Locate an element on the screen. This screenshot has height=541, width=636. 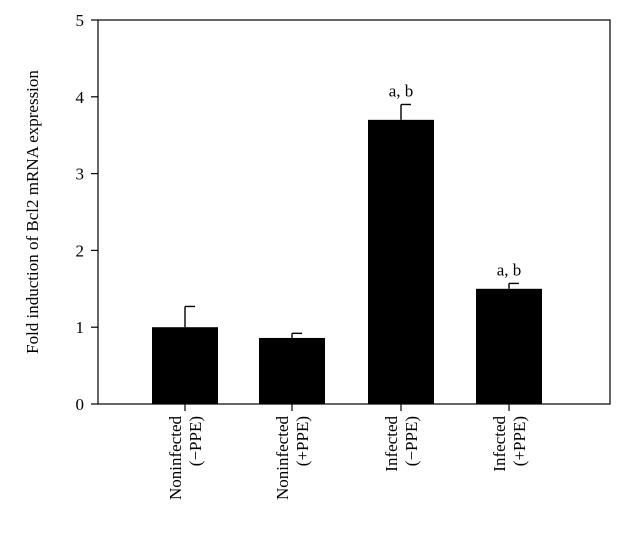
y-tick-label: 2 is located at coordinates (80, 250).